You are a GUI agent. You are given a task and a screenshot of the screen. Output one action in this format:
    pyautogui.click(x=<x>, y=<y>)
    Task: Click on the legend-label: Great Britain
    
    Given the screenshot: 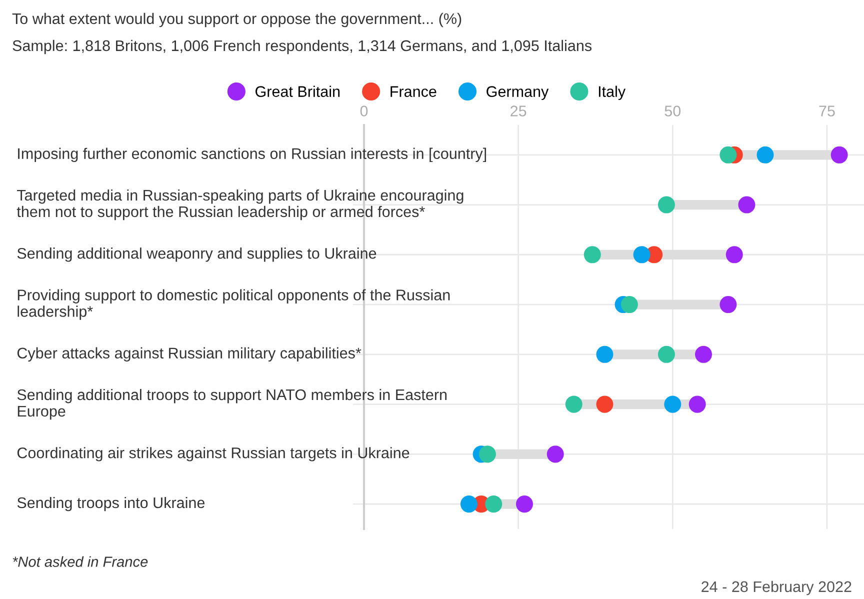 What is the action you would take?
    pyautogui.click(x=298, y=91)
    